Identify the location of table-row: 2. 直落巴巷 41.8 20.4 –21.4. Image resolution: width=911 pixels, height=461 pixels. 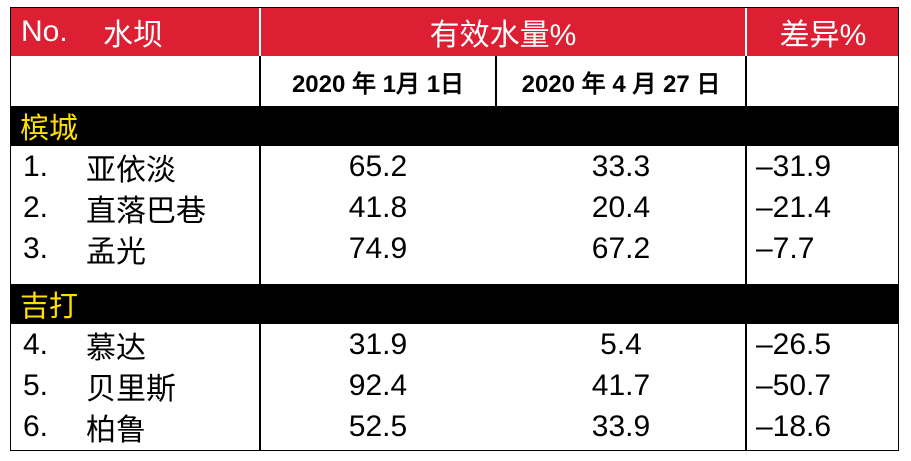
(454, 207).